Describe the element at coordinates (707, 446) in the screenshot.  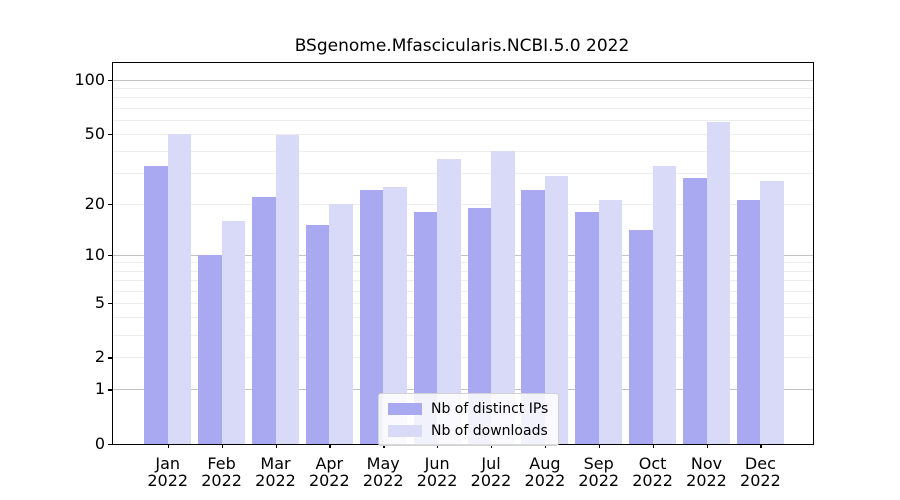
I see `x-tick-nov` at that location.